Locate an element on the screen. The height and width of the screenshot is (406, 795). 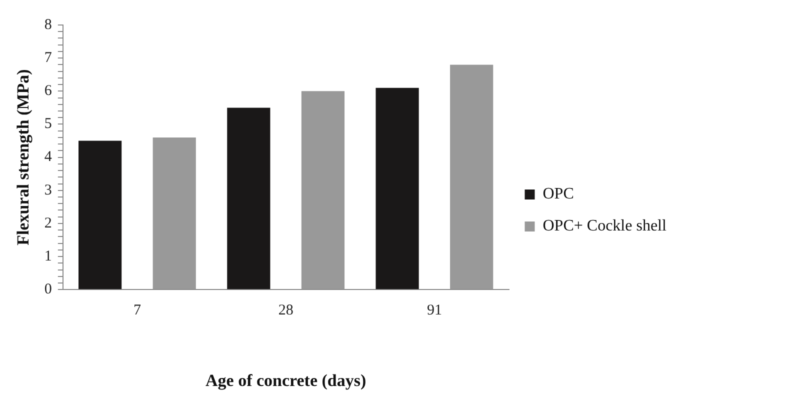
y-tick-label: 7 is located at coordinates (48, 58).